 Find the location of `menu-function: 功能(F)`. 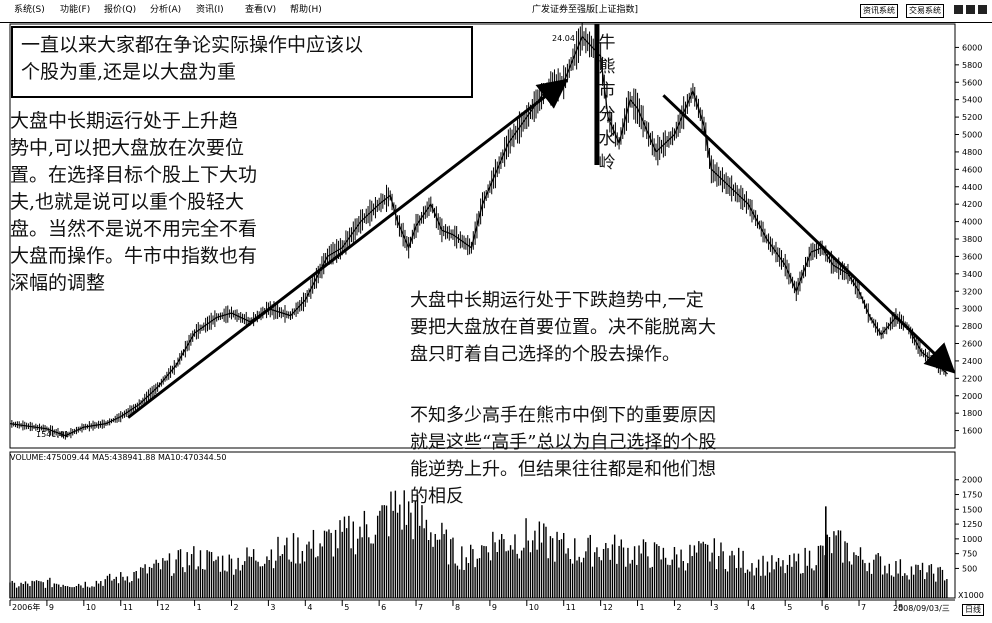

menu-function: 功能(F) is located at coordinates (75, 10).